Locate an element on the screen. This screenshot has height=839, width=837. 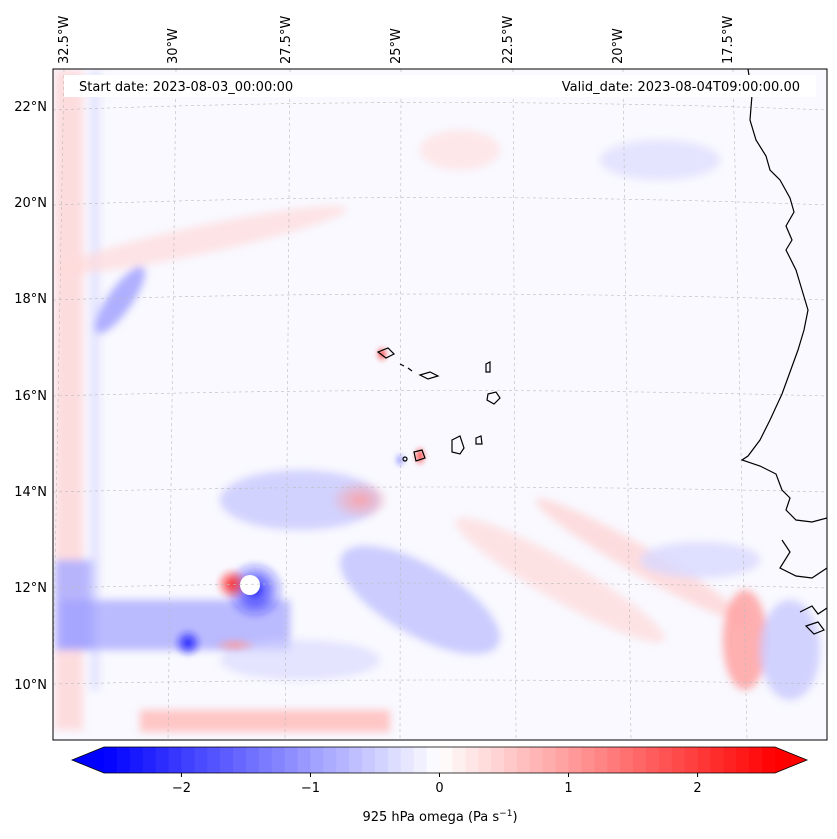
colorbar: −2 −1 0 1 2 925 hPa omega (Pa s−1) is located at coordinates (439, 785).